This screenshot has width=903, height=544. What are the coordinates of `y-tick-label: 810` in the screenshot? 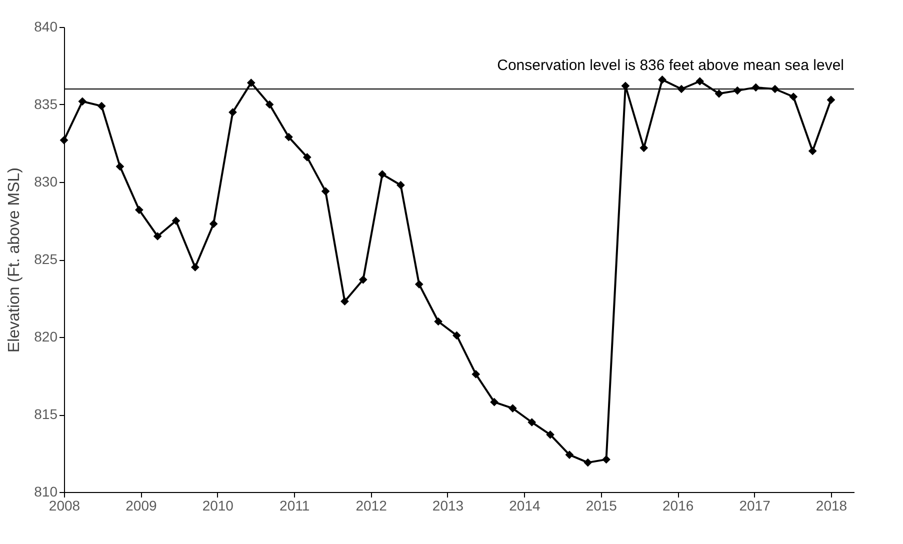 It's located at (46, 492).